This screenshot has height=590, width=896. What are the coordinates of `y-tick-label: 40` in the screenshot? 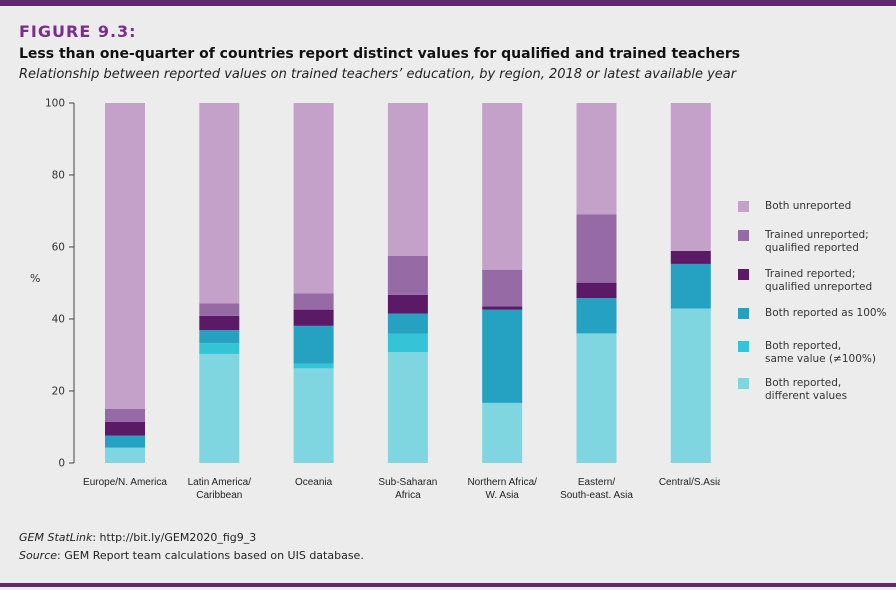 It's located at (58, 320).